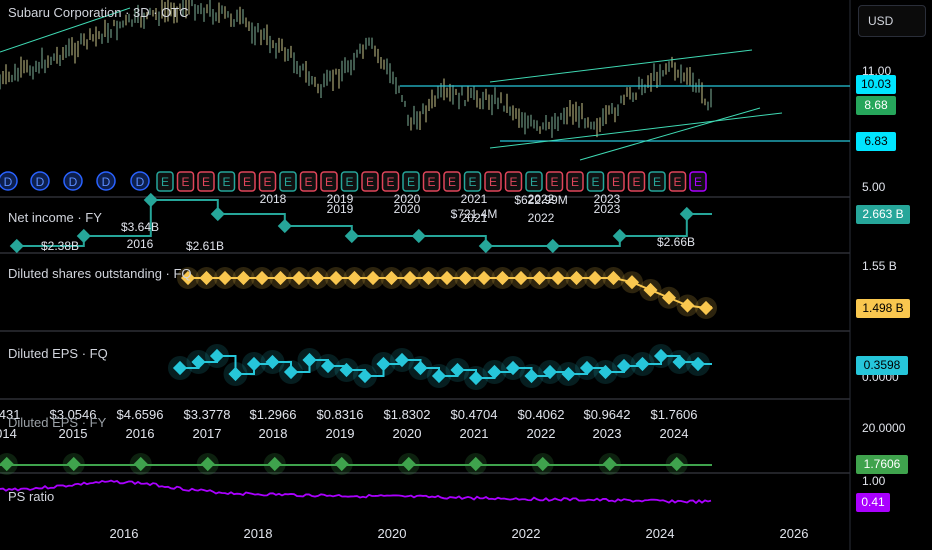 Image resolution: width=932 pixels, height=550 pixels. I want to click on time-axis-label-2026: 2026, so click(794, 533).